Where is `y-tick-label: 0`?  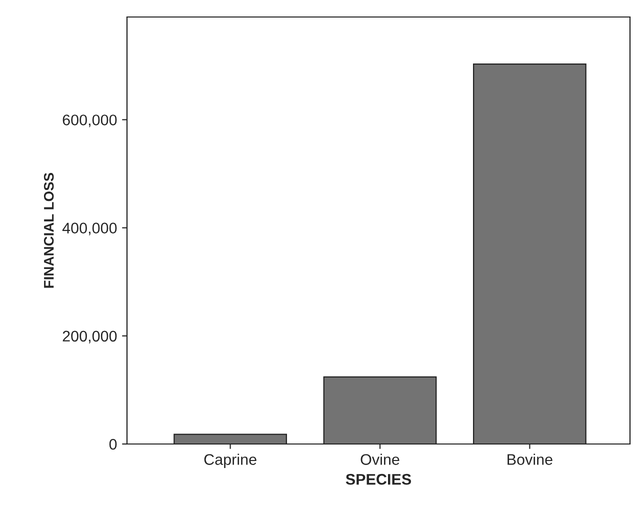
y-tick-label: 0 is located at coordinates (113, 444).